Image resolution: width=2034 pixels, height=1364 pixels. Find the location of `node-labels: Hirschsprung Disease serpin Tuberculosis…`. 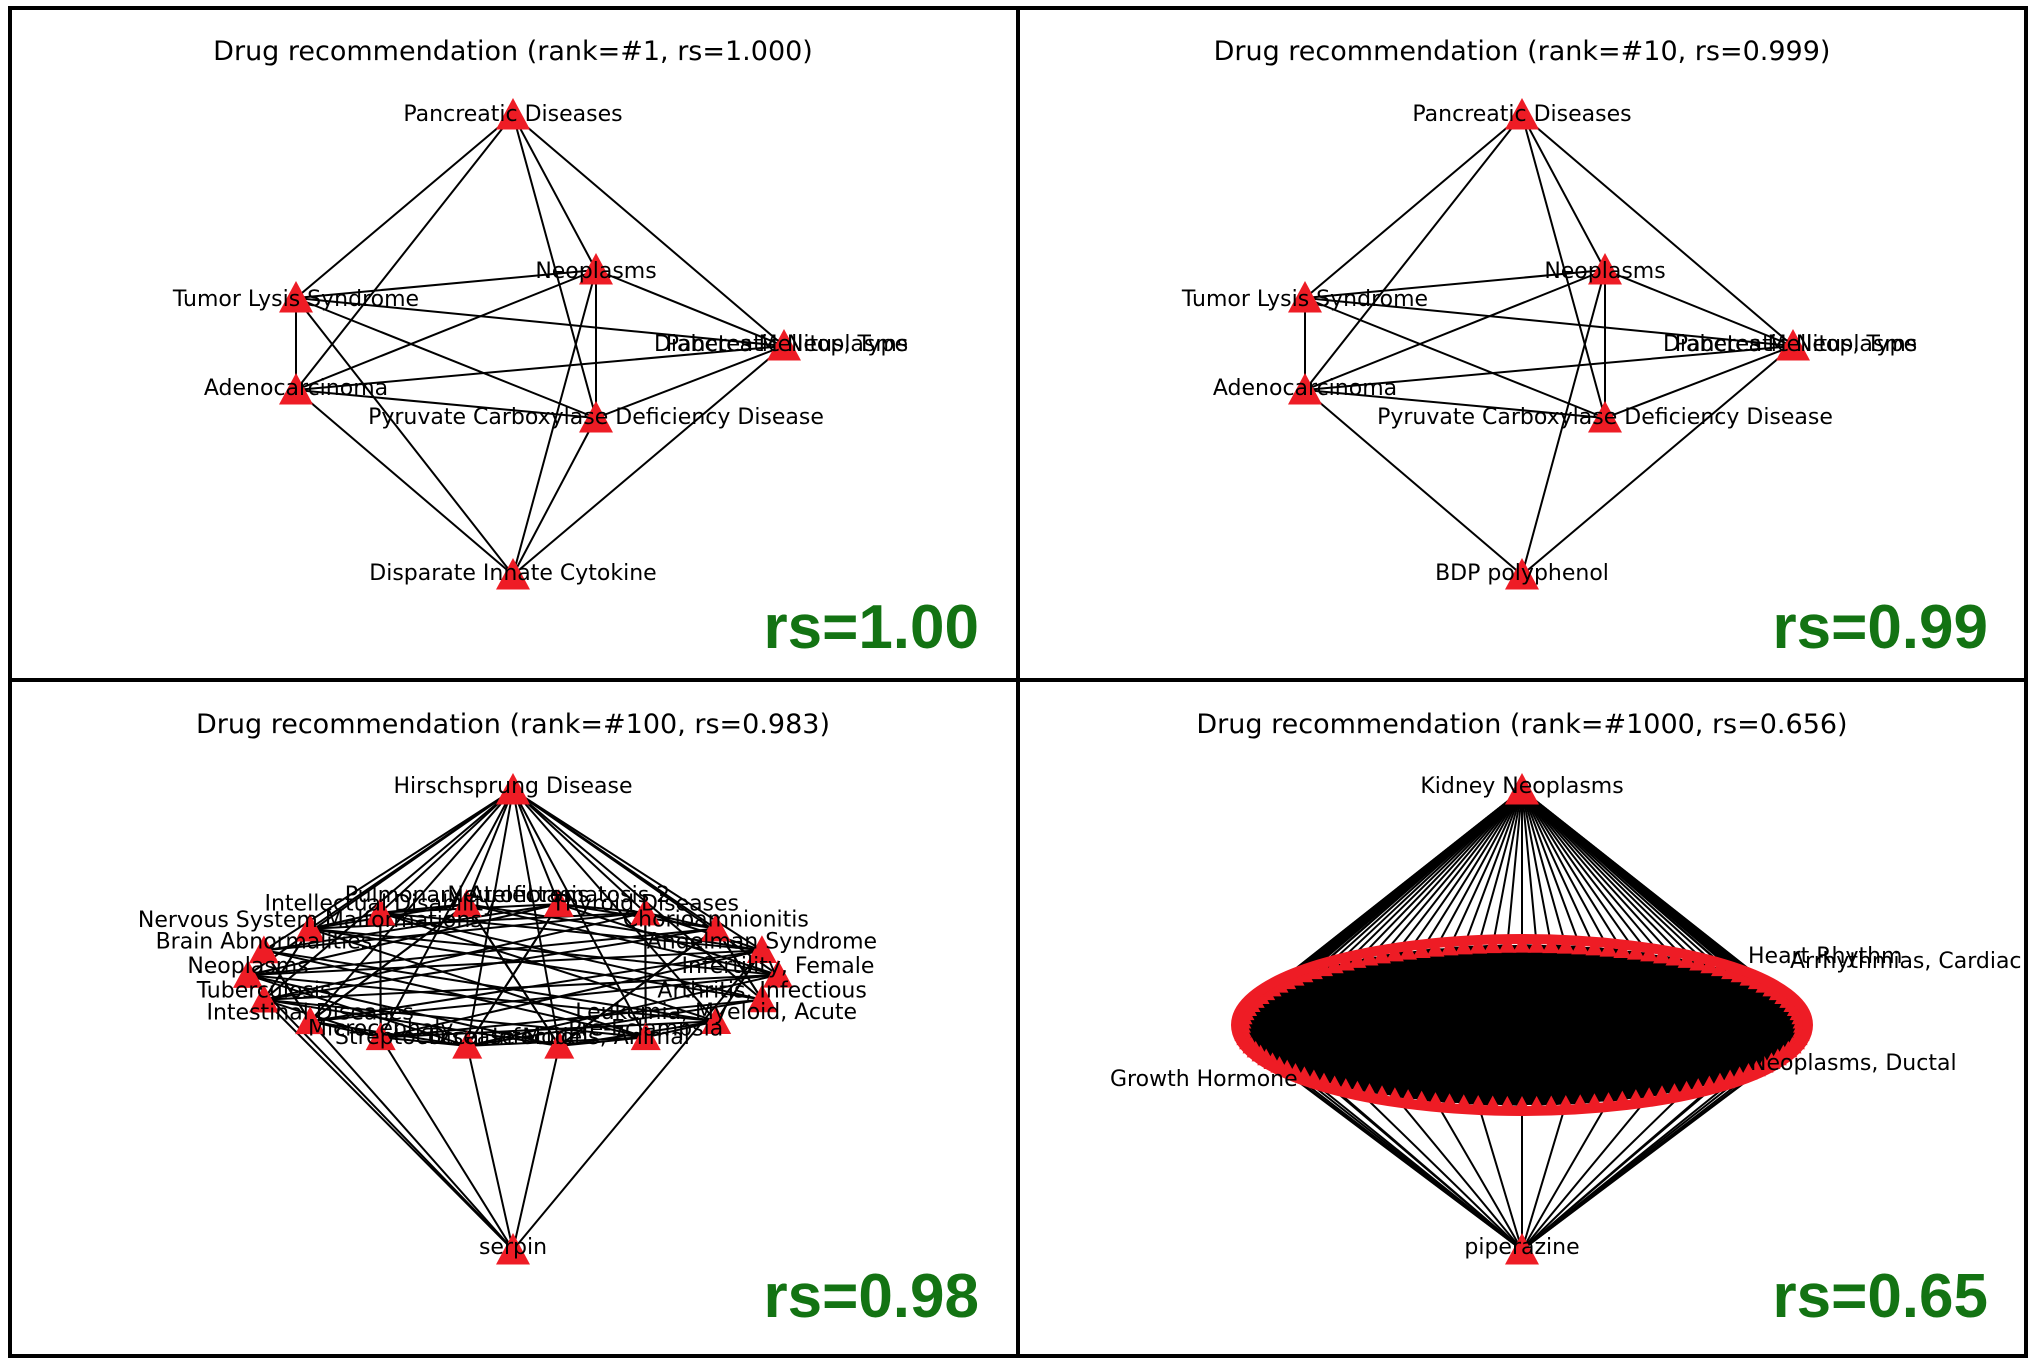

node-labels: Hirschsprung Disease serpin Tuberculosis… is located at coordinates (507, 1017).